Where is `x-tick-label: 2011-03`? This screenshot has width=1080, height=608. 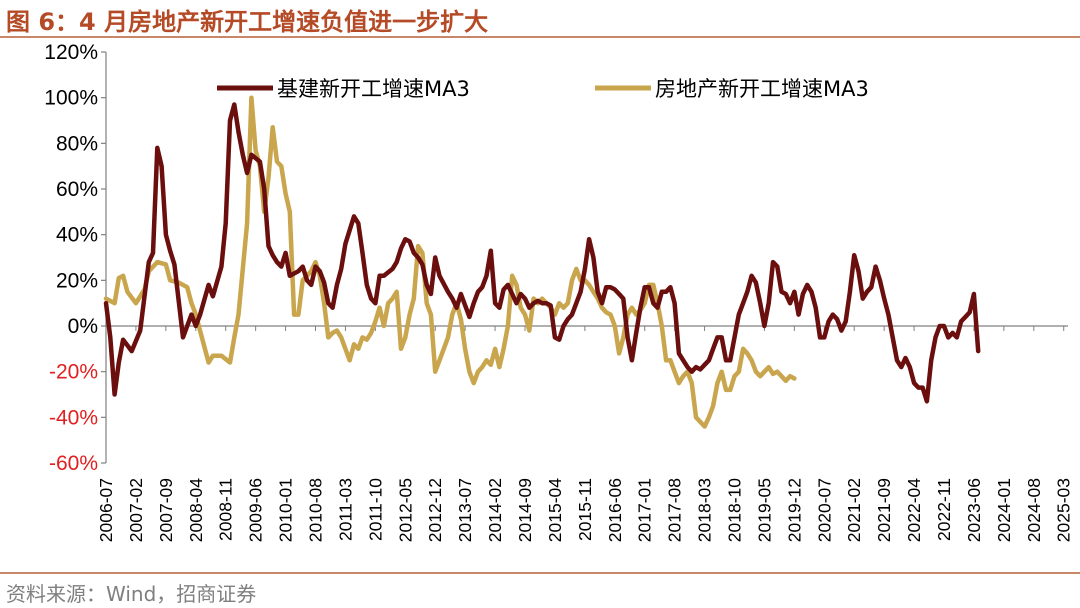 x-tick-label: 2011-03 is located at coordinates (345, 509).